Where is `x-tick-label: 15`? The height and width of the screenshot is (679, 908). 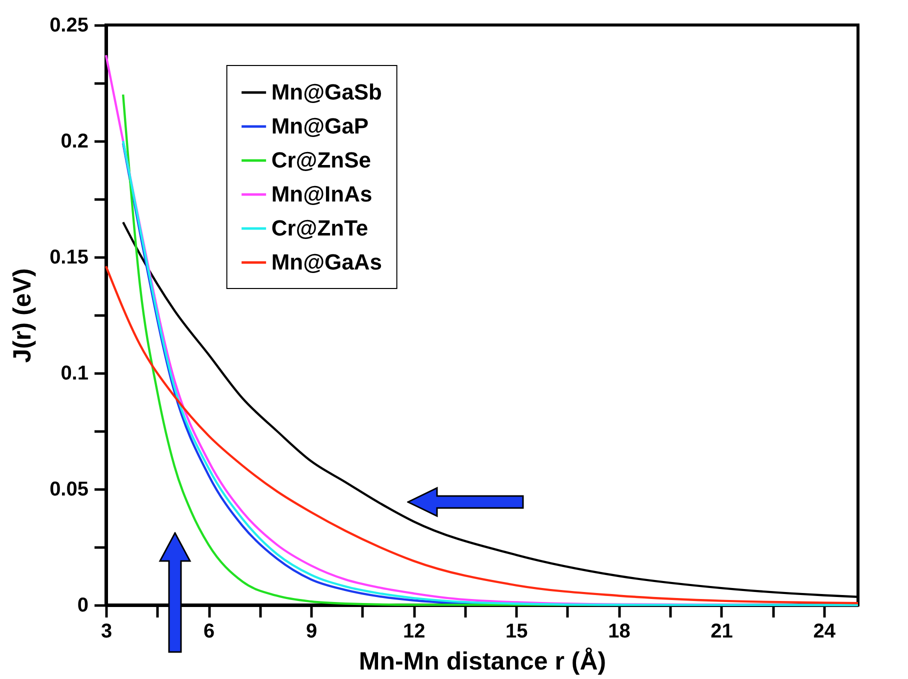 x-tick-label: 15 is located at coordinates (517, 631).